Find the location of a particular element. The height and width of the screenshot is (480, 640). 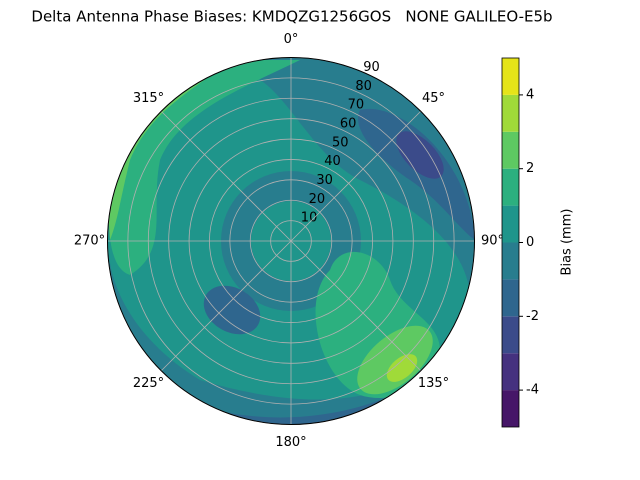

r-tick-label: 90 is located at coordinates (371, 67).